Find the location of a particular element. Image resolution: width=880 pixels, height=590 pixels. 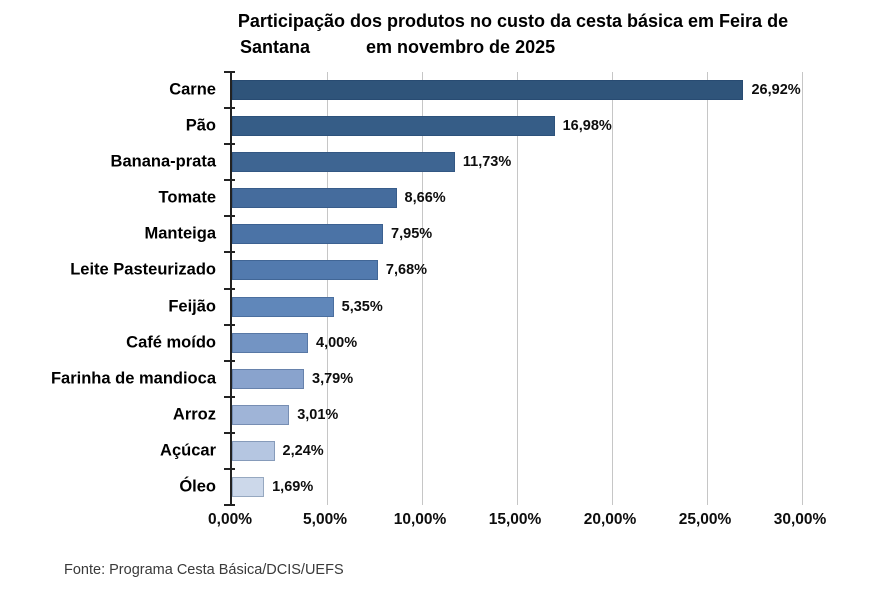

bar-row: 3,01% is located at coordinates (517, 415).